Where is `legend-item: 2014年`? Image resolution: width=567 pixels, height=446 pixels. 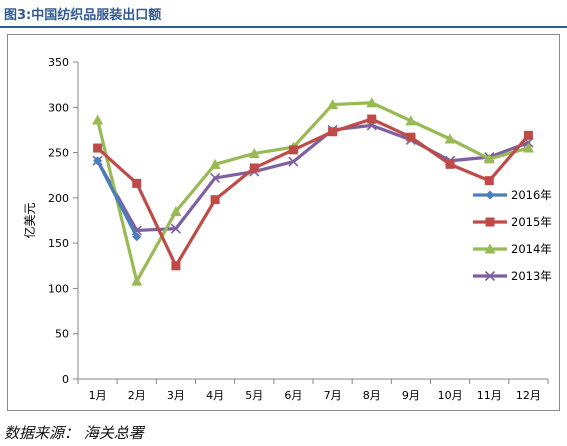
legend-item: 2014年 is located at coordinates (512, 249).